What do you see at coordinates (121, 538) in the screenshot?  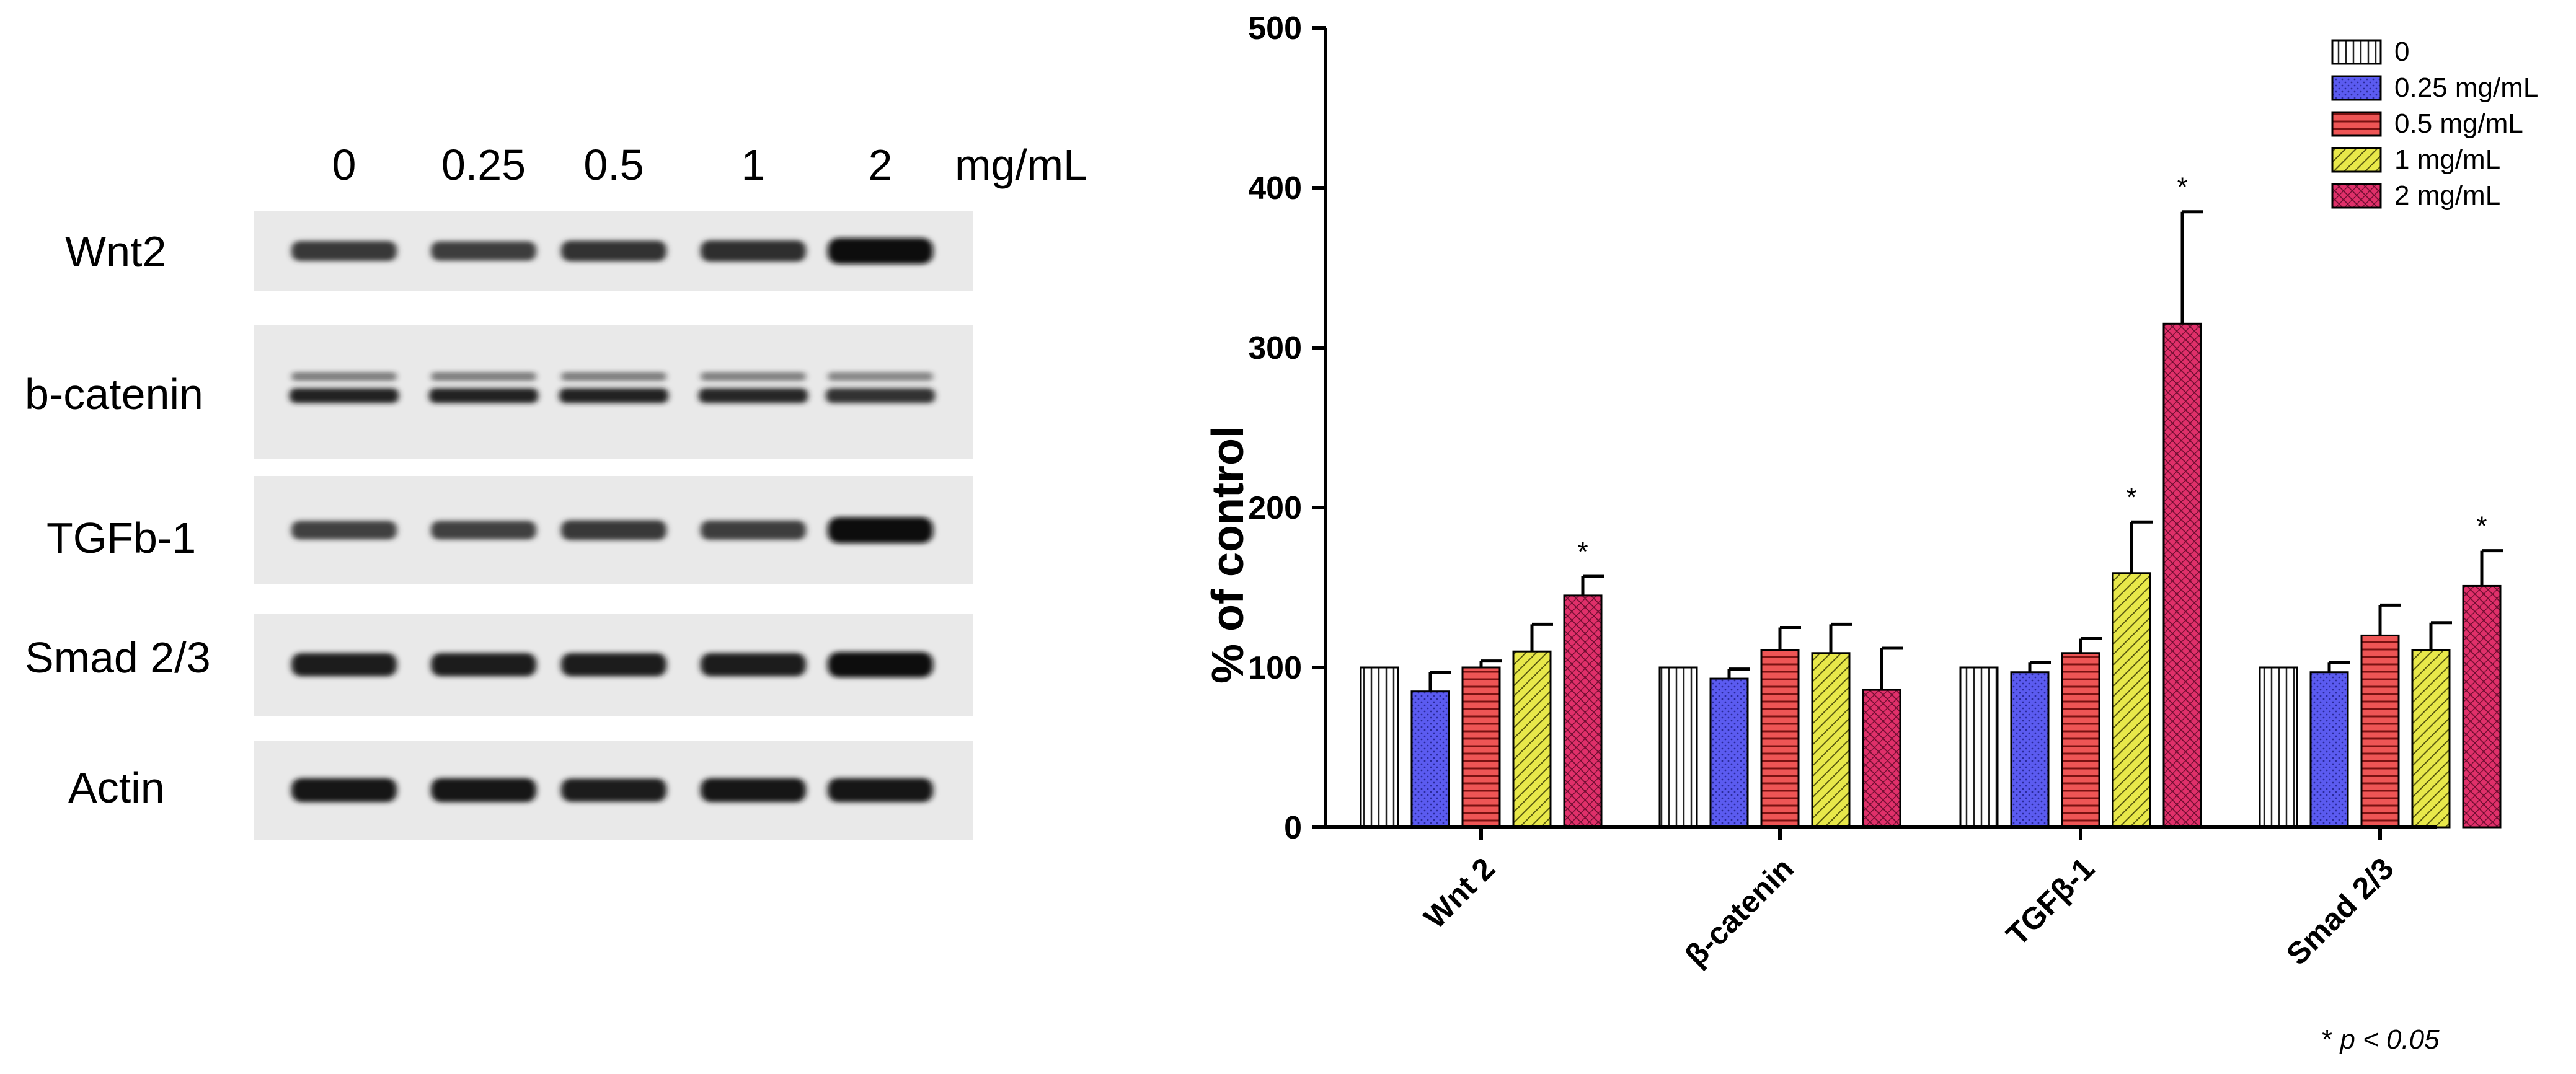 I see `blot-row-label: TGFb-1` at bounding box center [121, 538].